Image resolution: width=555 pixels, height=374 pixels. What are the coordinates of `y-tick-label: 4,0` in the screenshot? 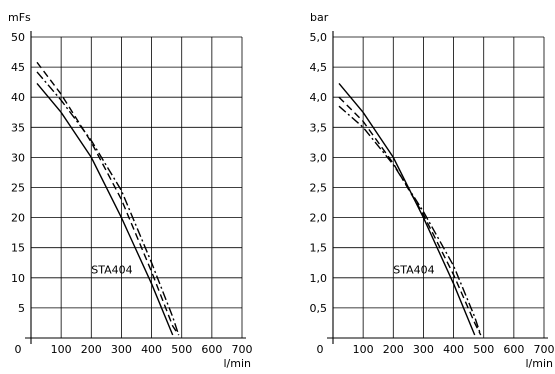 It's located at (319, 97).